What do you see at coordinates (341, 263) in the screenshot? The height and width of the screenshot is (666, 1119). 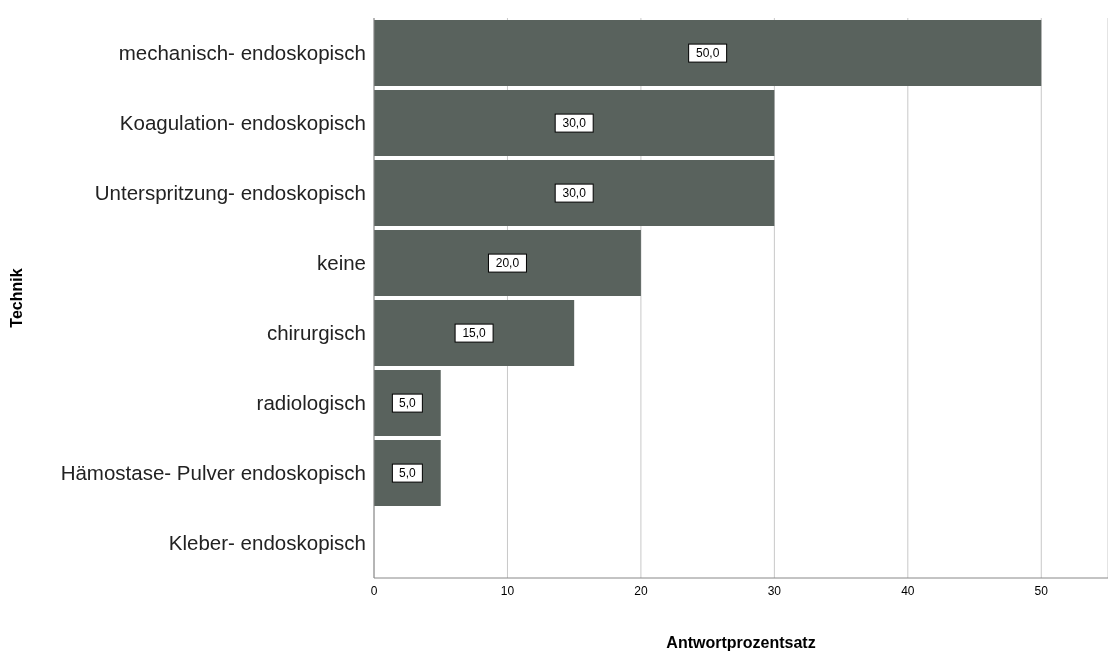 I see `y-tick-label: keine` at bounding box center [341, 263].